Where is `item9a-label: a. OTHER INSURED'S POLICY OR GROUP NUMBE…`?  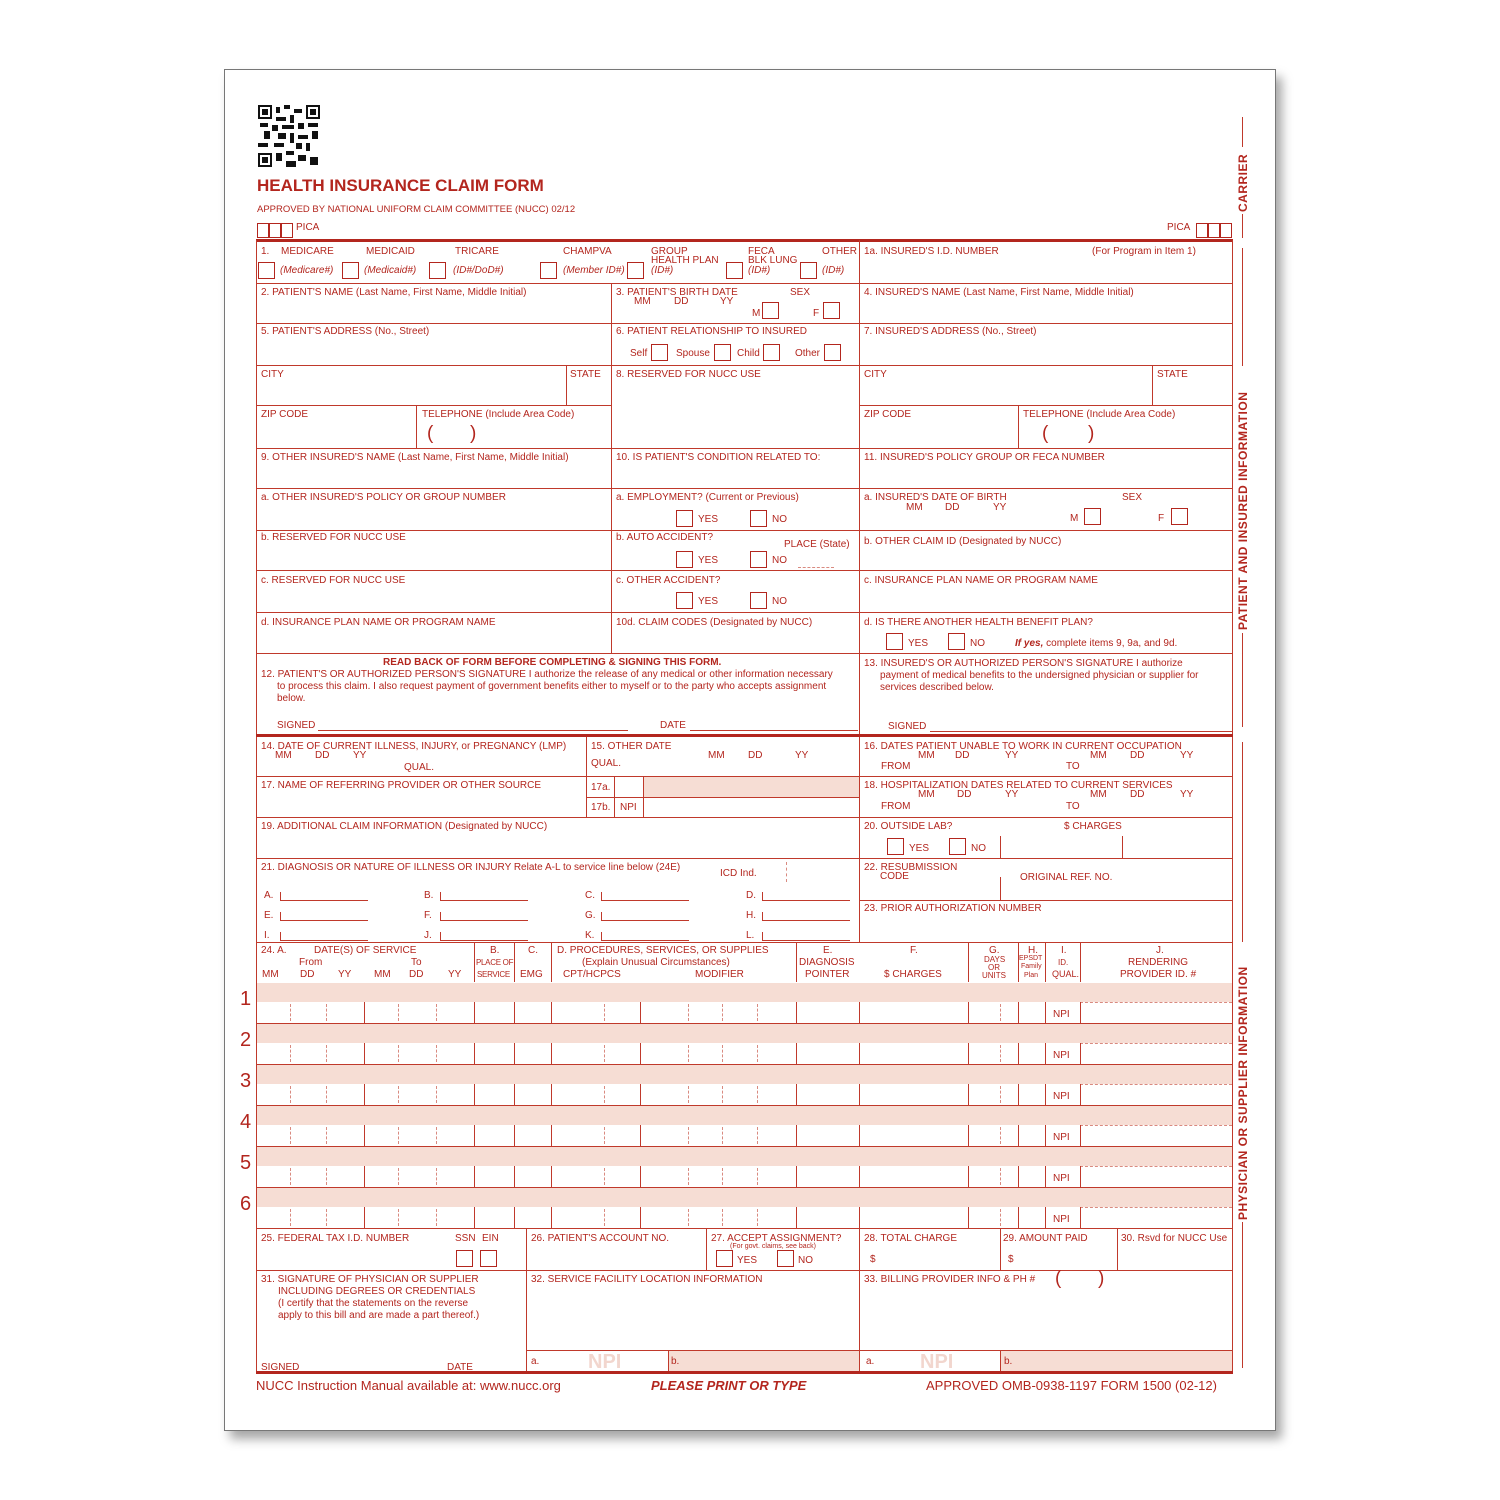
item9a-label: a. OTHER INSURED'S POLICY OR GROUP NUMBE… is located at coordinates (383, 497).